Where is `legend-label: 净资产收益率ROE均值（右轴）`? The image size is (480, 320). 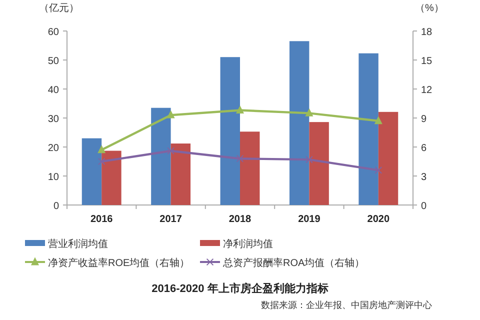
legend-label: 净资产收益率ROE均值（右轴） is located at coordinates (119, 263).